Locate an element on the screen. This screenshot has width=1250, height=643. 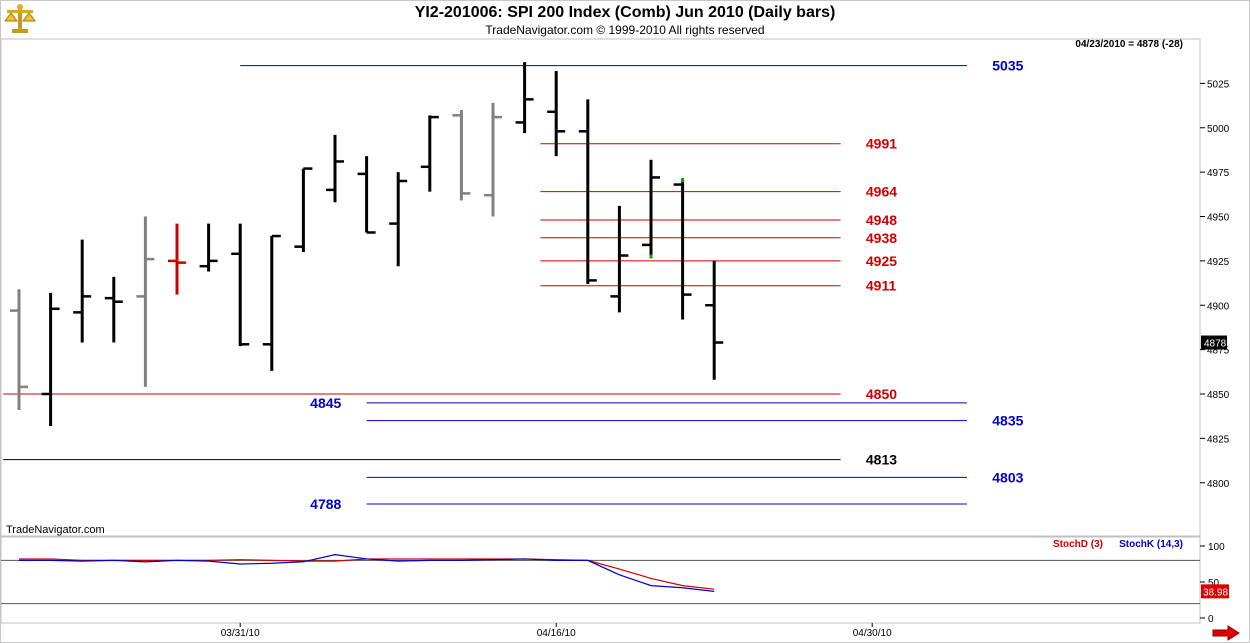
stochastic-panel is located at coordinates (600, 580).